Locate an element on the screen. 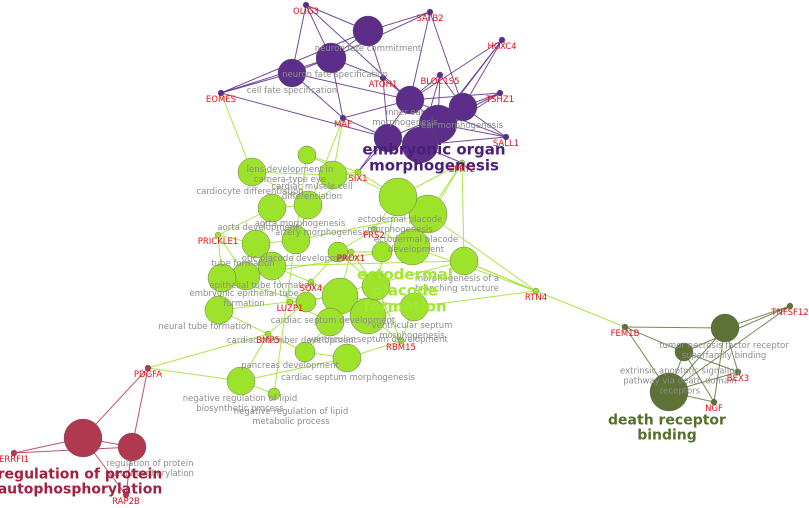  gene-label: RAP2B is located at coordinates (126, 502).